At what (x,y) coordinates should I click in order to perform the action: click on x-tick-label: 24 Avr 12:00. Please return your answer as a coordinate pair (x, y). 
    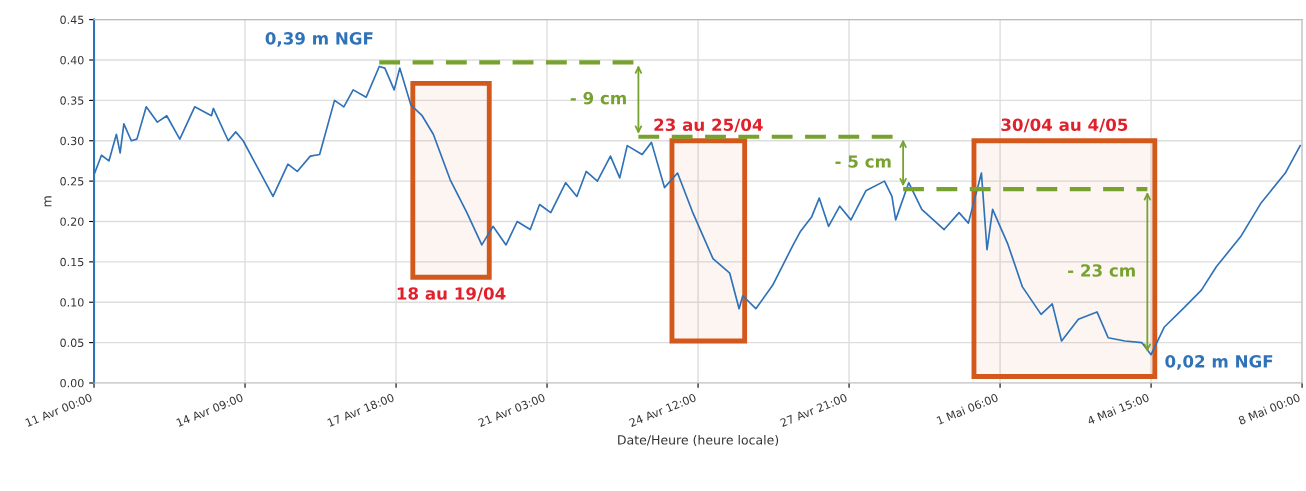
    Looking at the image, I should click on (662, 410).